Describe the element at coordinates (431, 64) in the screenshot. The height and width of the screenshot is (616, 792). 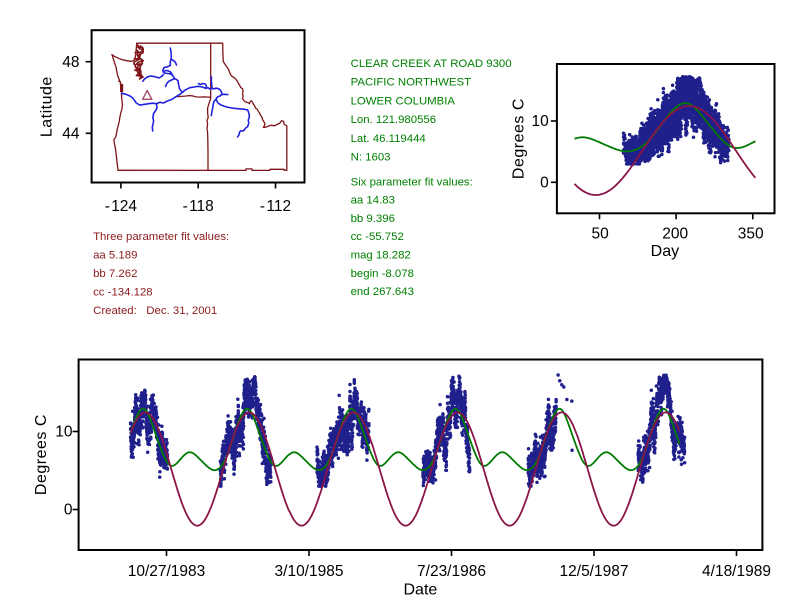
I see `svg-text: CLEAR CREEK AT ROAD 9300` at that location.